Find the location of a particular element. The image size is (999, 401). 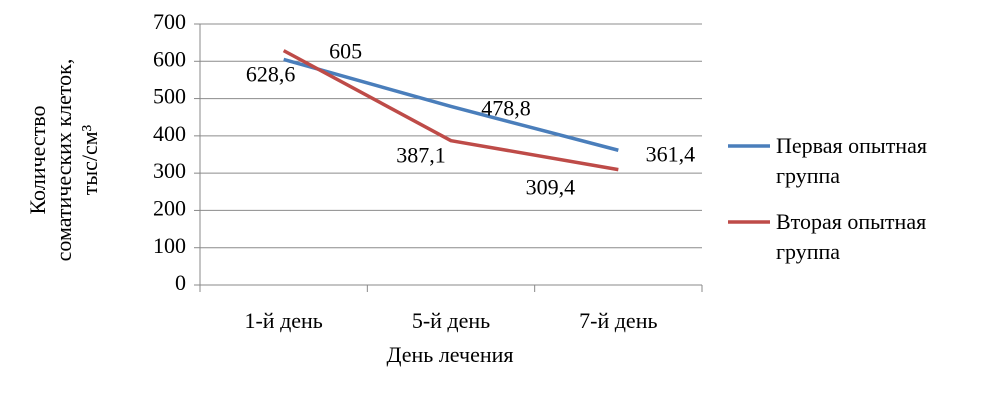

y-tick-label: 200 is located at coordinates (169, 207).